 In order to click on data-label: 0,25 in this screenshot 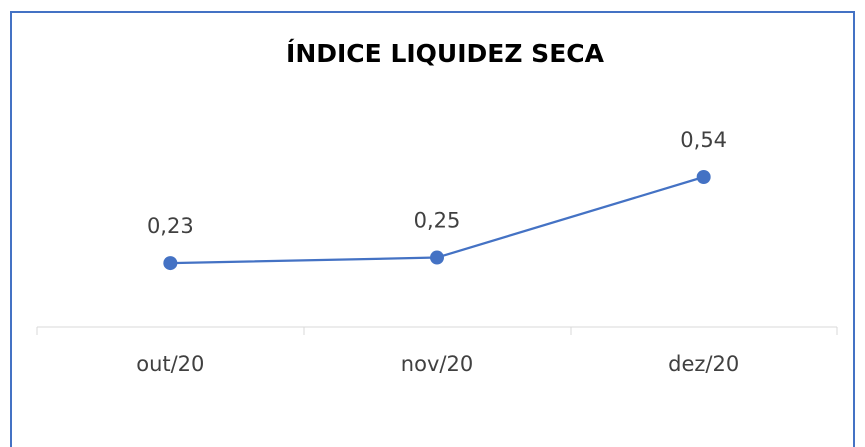, I will do `click(437, 221)`.